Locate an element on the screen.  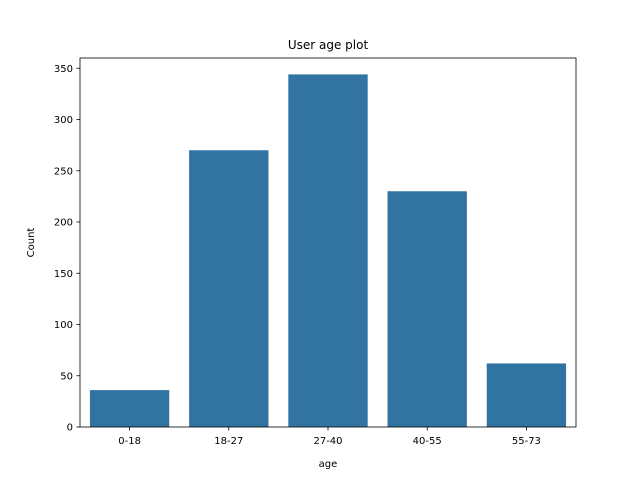
x-tick-label: 55-73 is located at coordinates (526, 441).